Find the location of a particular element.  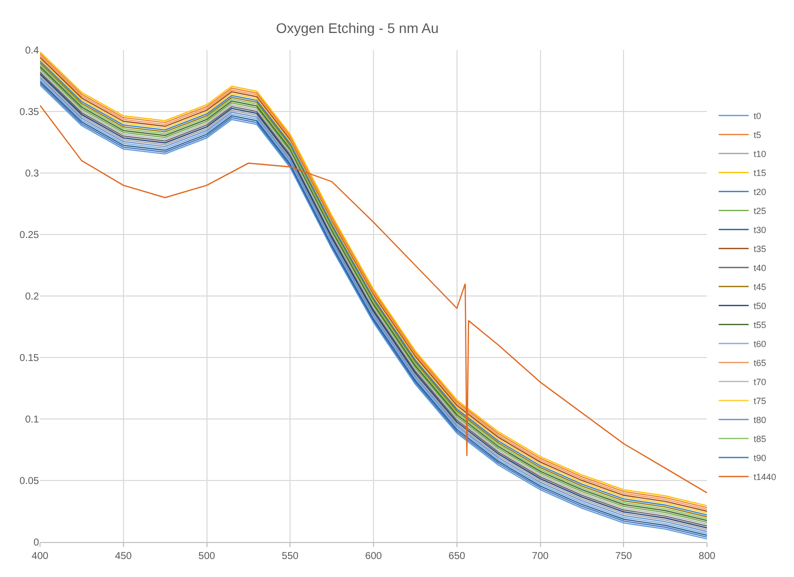

legend-label: t40 is located at coordinates (760, 268).